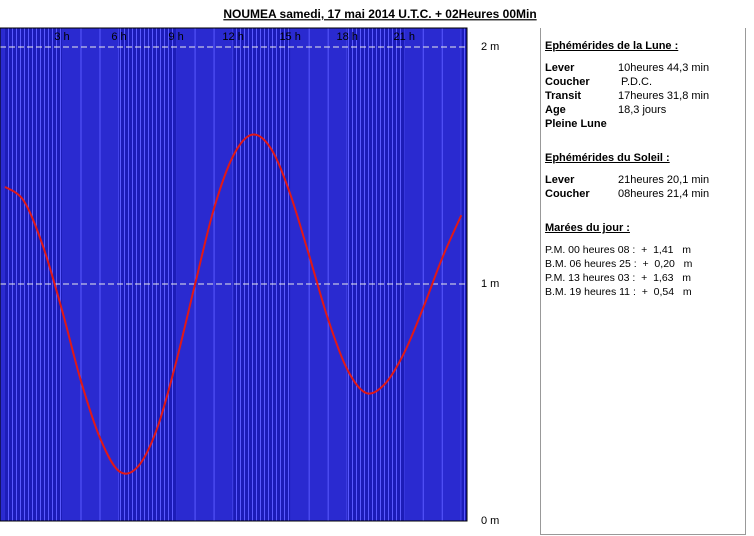  Describe the element at coordinates (612, 46) in the screenshot. I see `section-heading: Ephémérides de la Lune :` at that location.